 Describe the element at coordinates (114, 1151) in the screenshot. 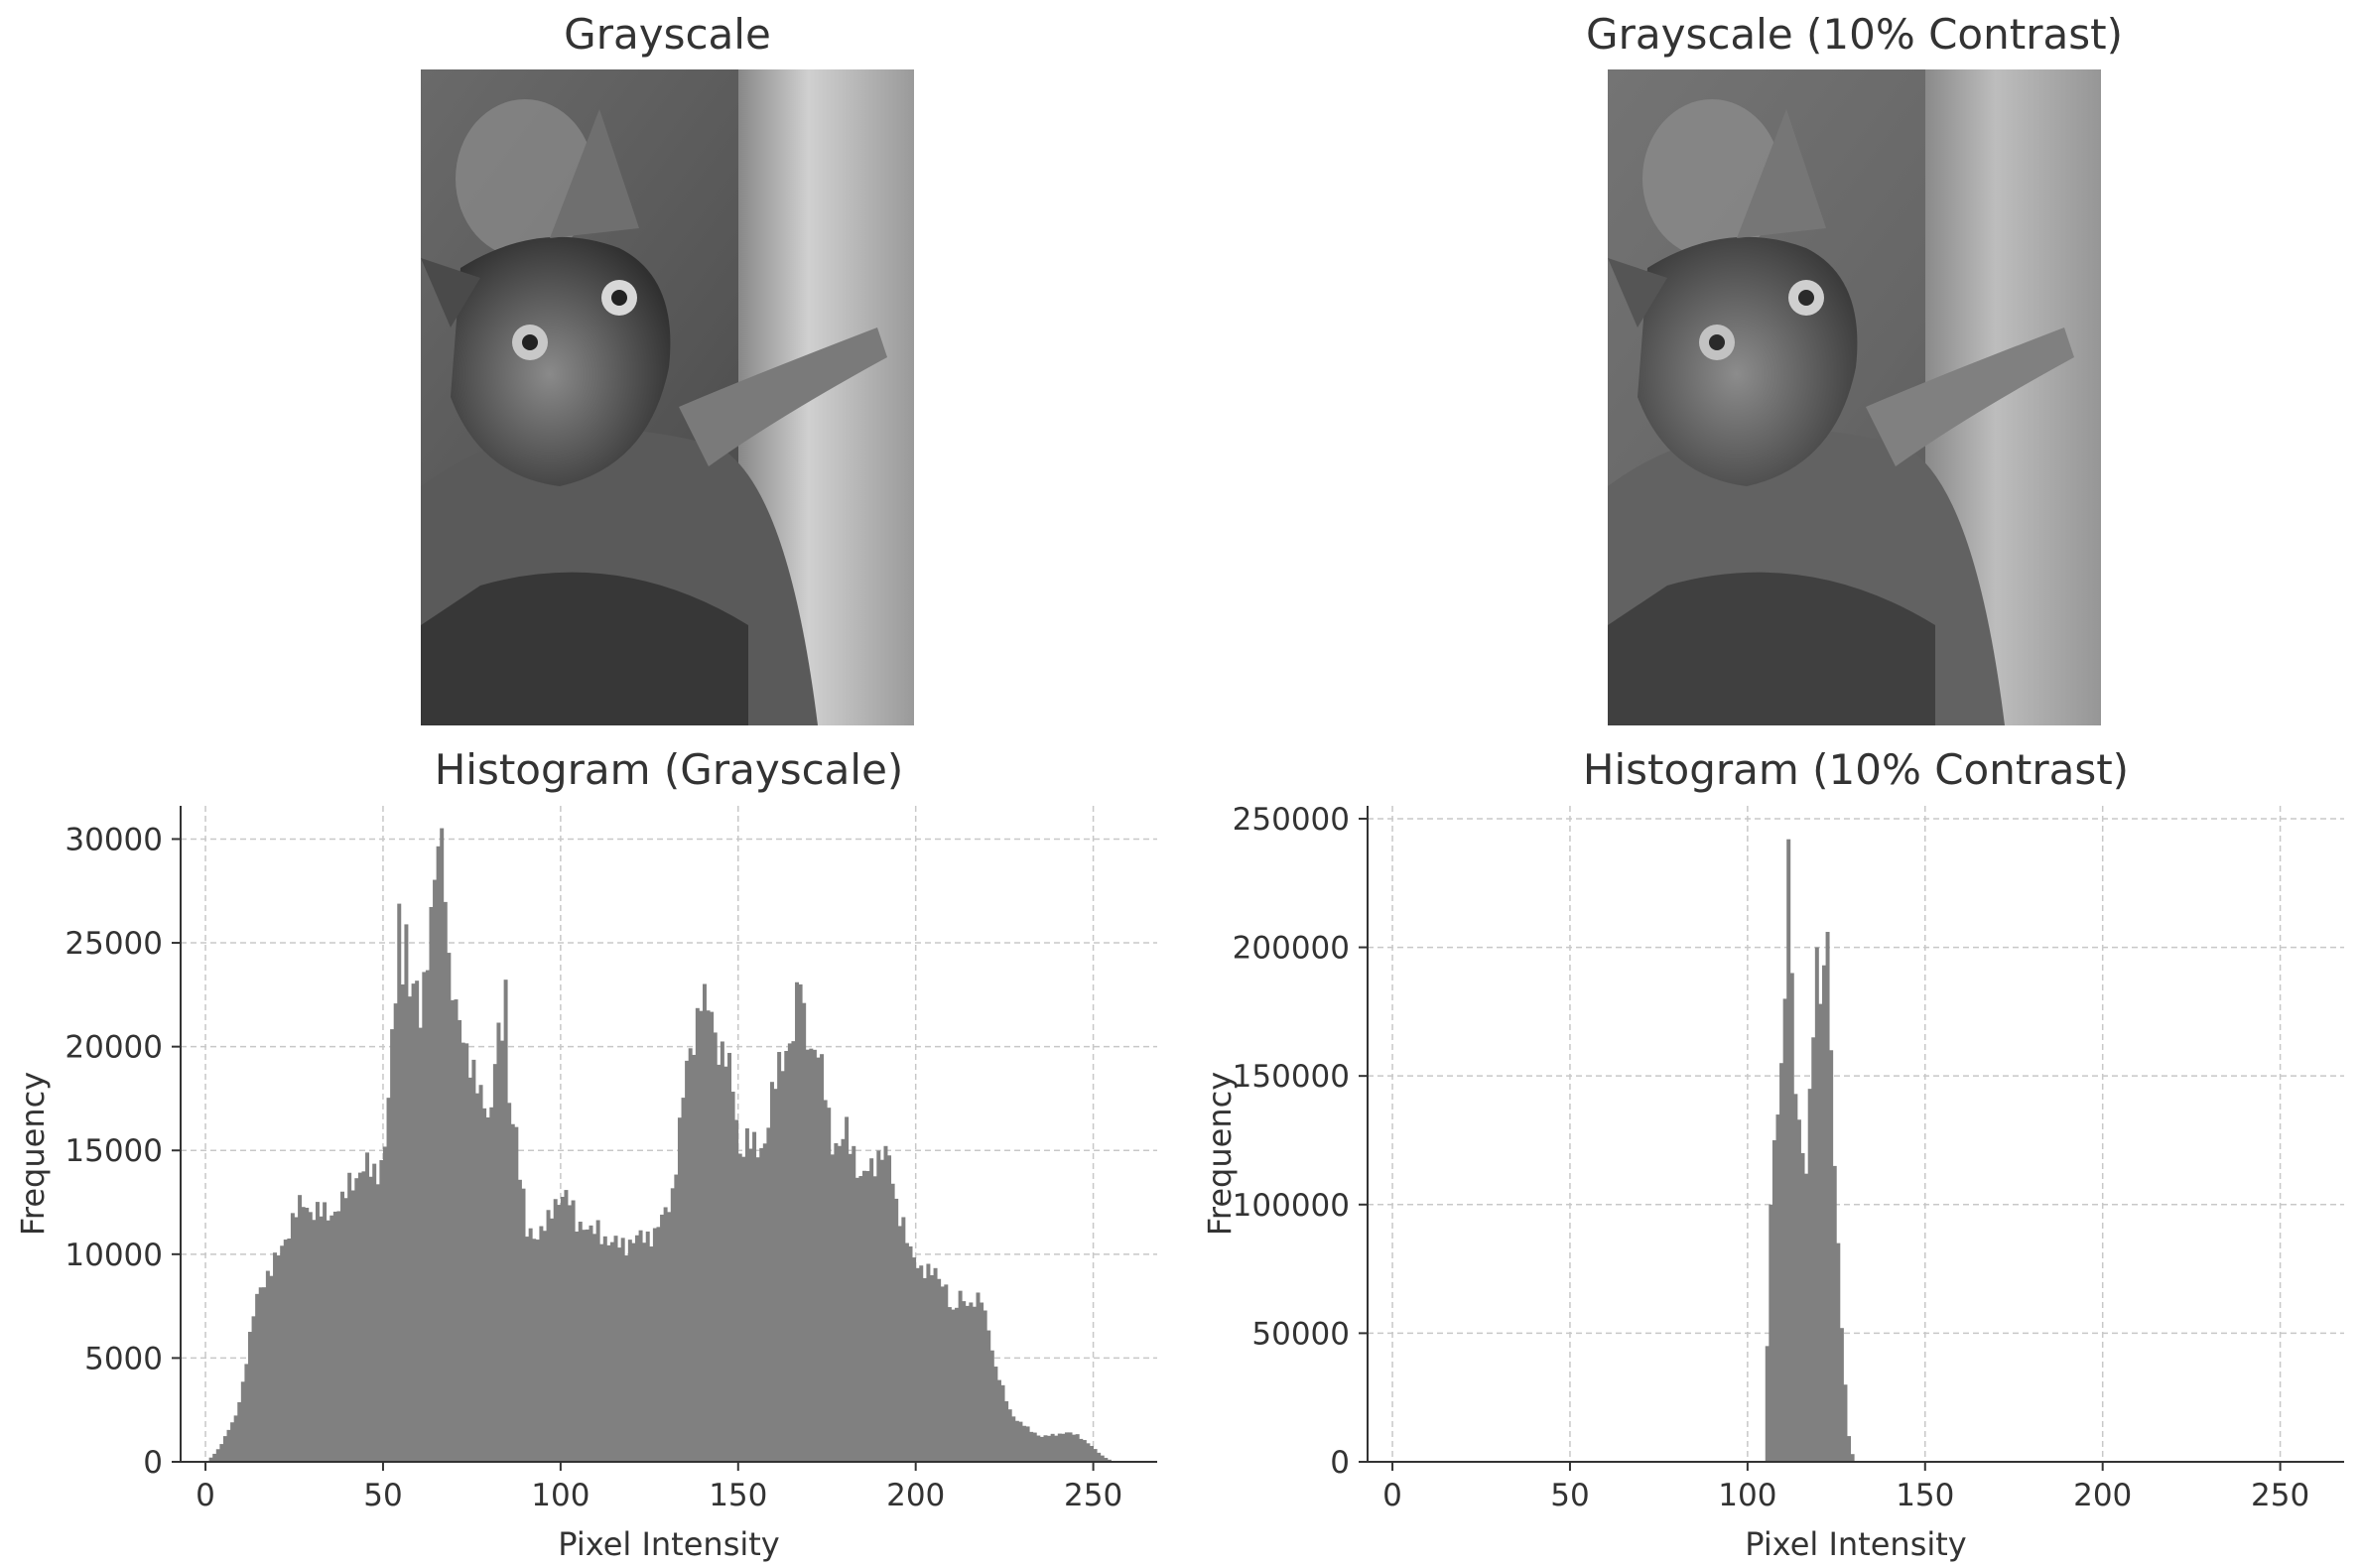

I see `y-tick-label: 15000` at that location.